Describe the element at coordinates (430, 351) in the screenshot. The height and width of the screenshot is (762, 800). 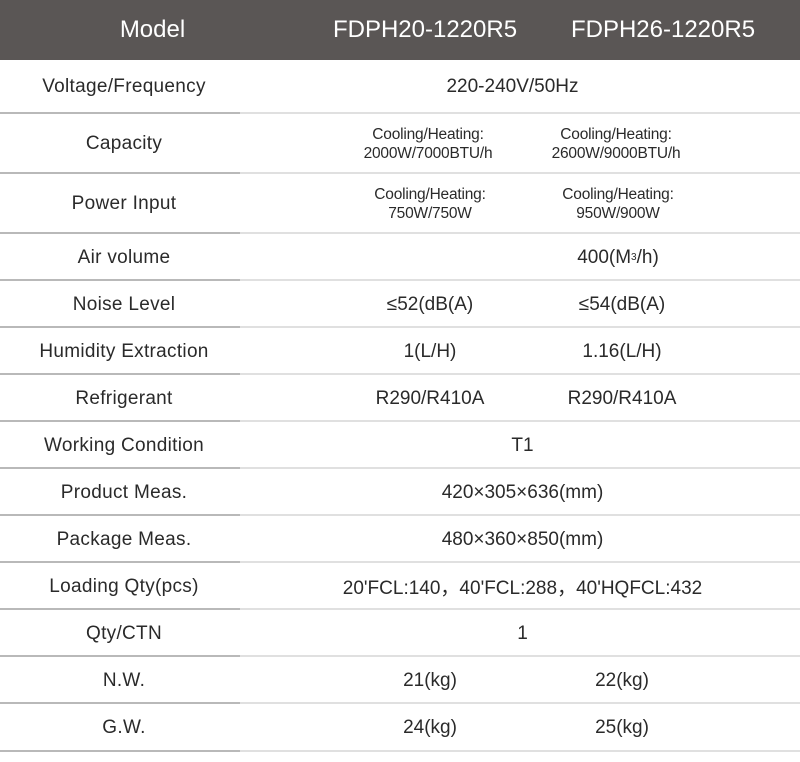
I see `humidity-model-1: 1(L/H)` at that location.